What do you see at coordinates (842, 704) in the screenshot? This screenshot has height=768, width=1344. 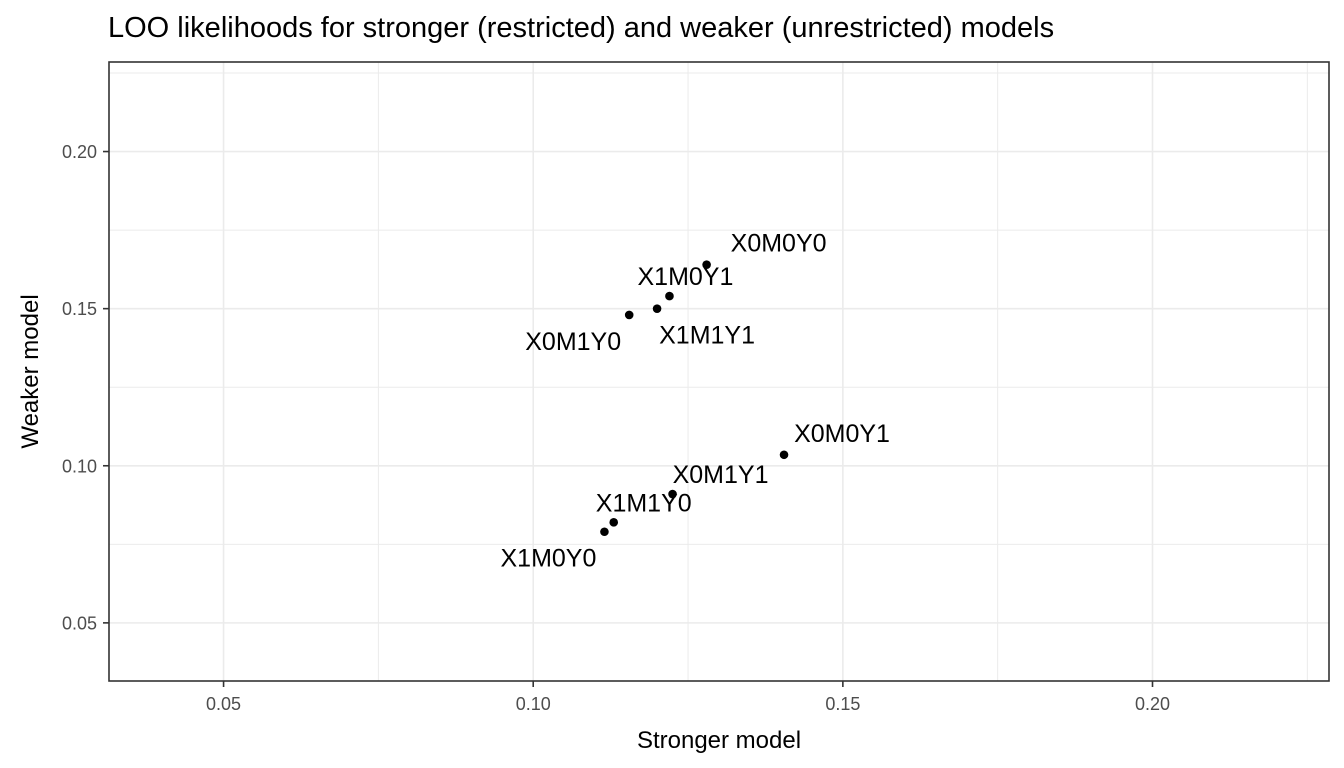 I see `x-tick-label: 0.15` at bounding box center [842, 704].